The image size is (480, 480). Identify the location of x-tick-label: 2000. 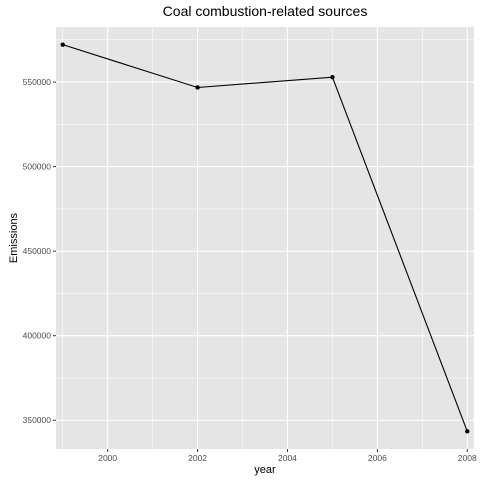
(107, 458).